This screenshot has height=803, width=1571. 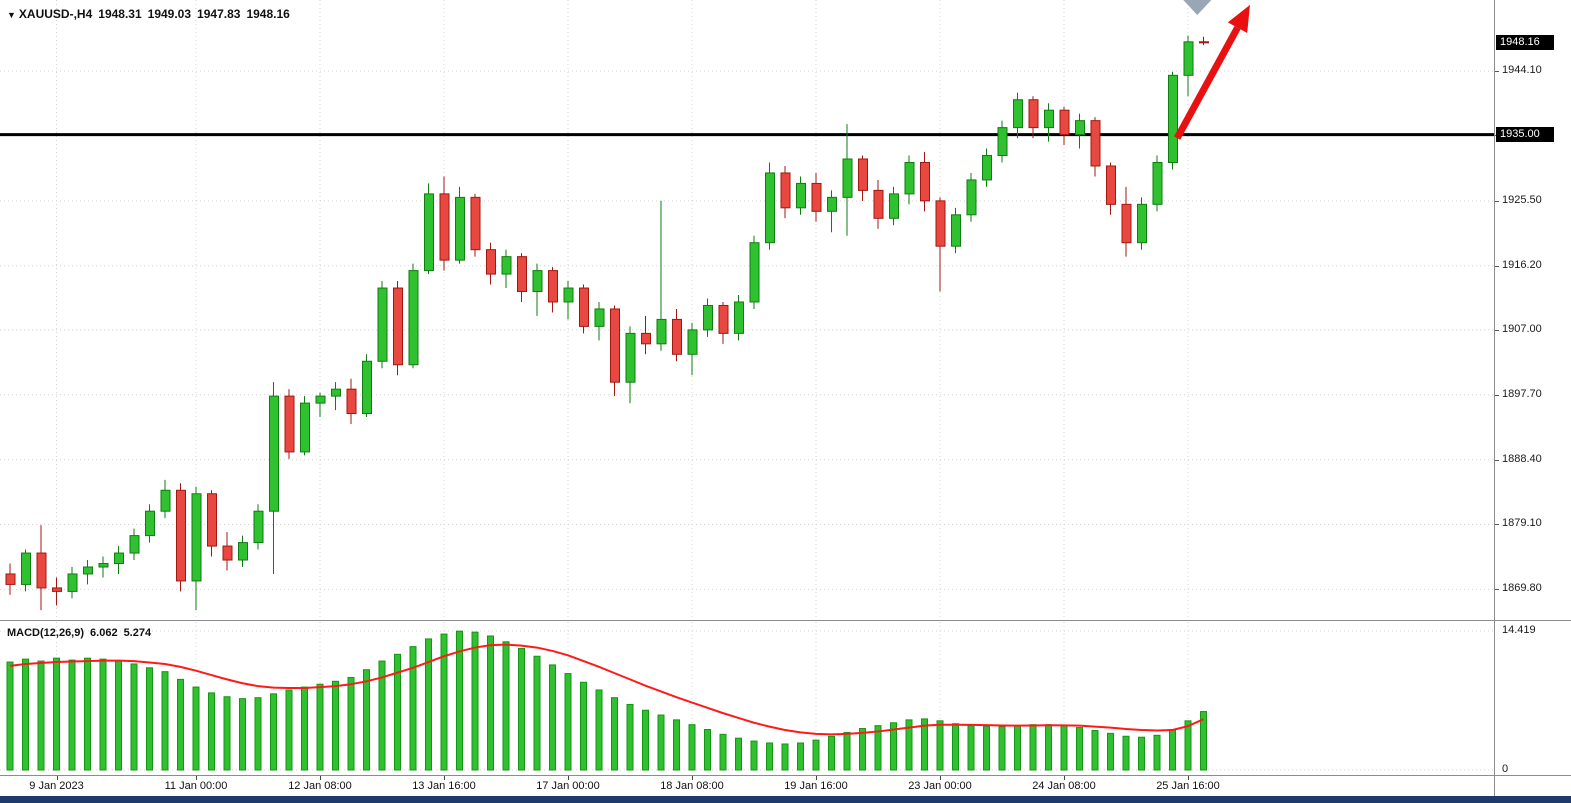 I want to click on macd-signal-value: 5.274, so click(x=137, y=633).